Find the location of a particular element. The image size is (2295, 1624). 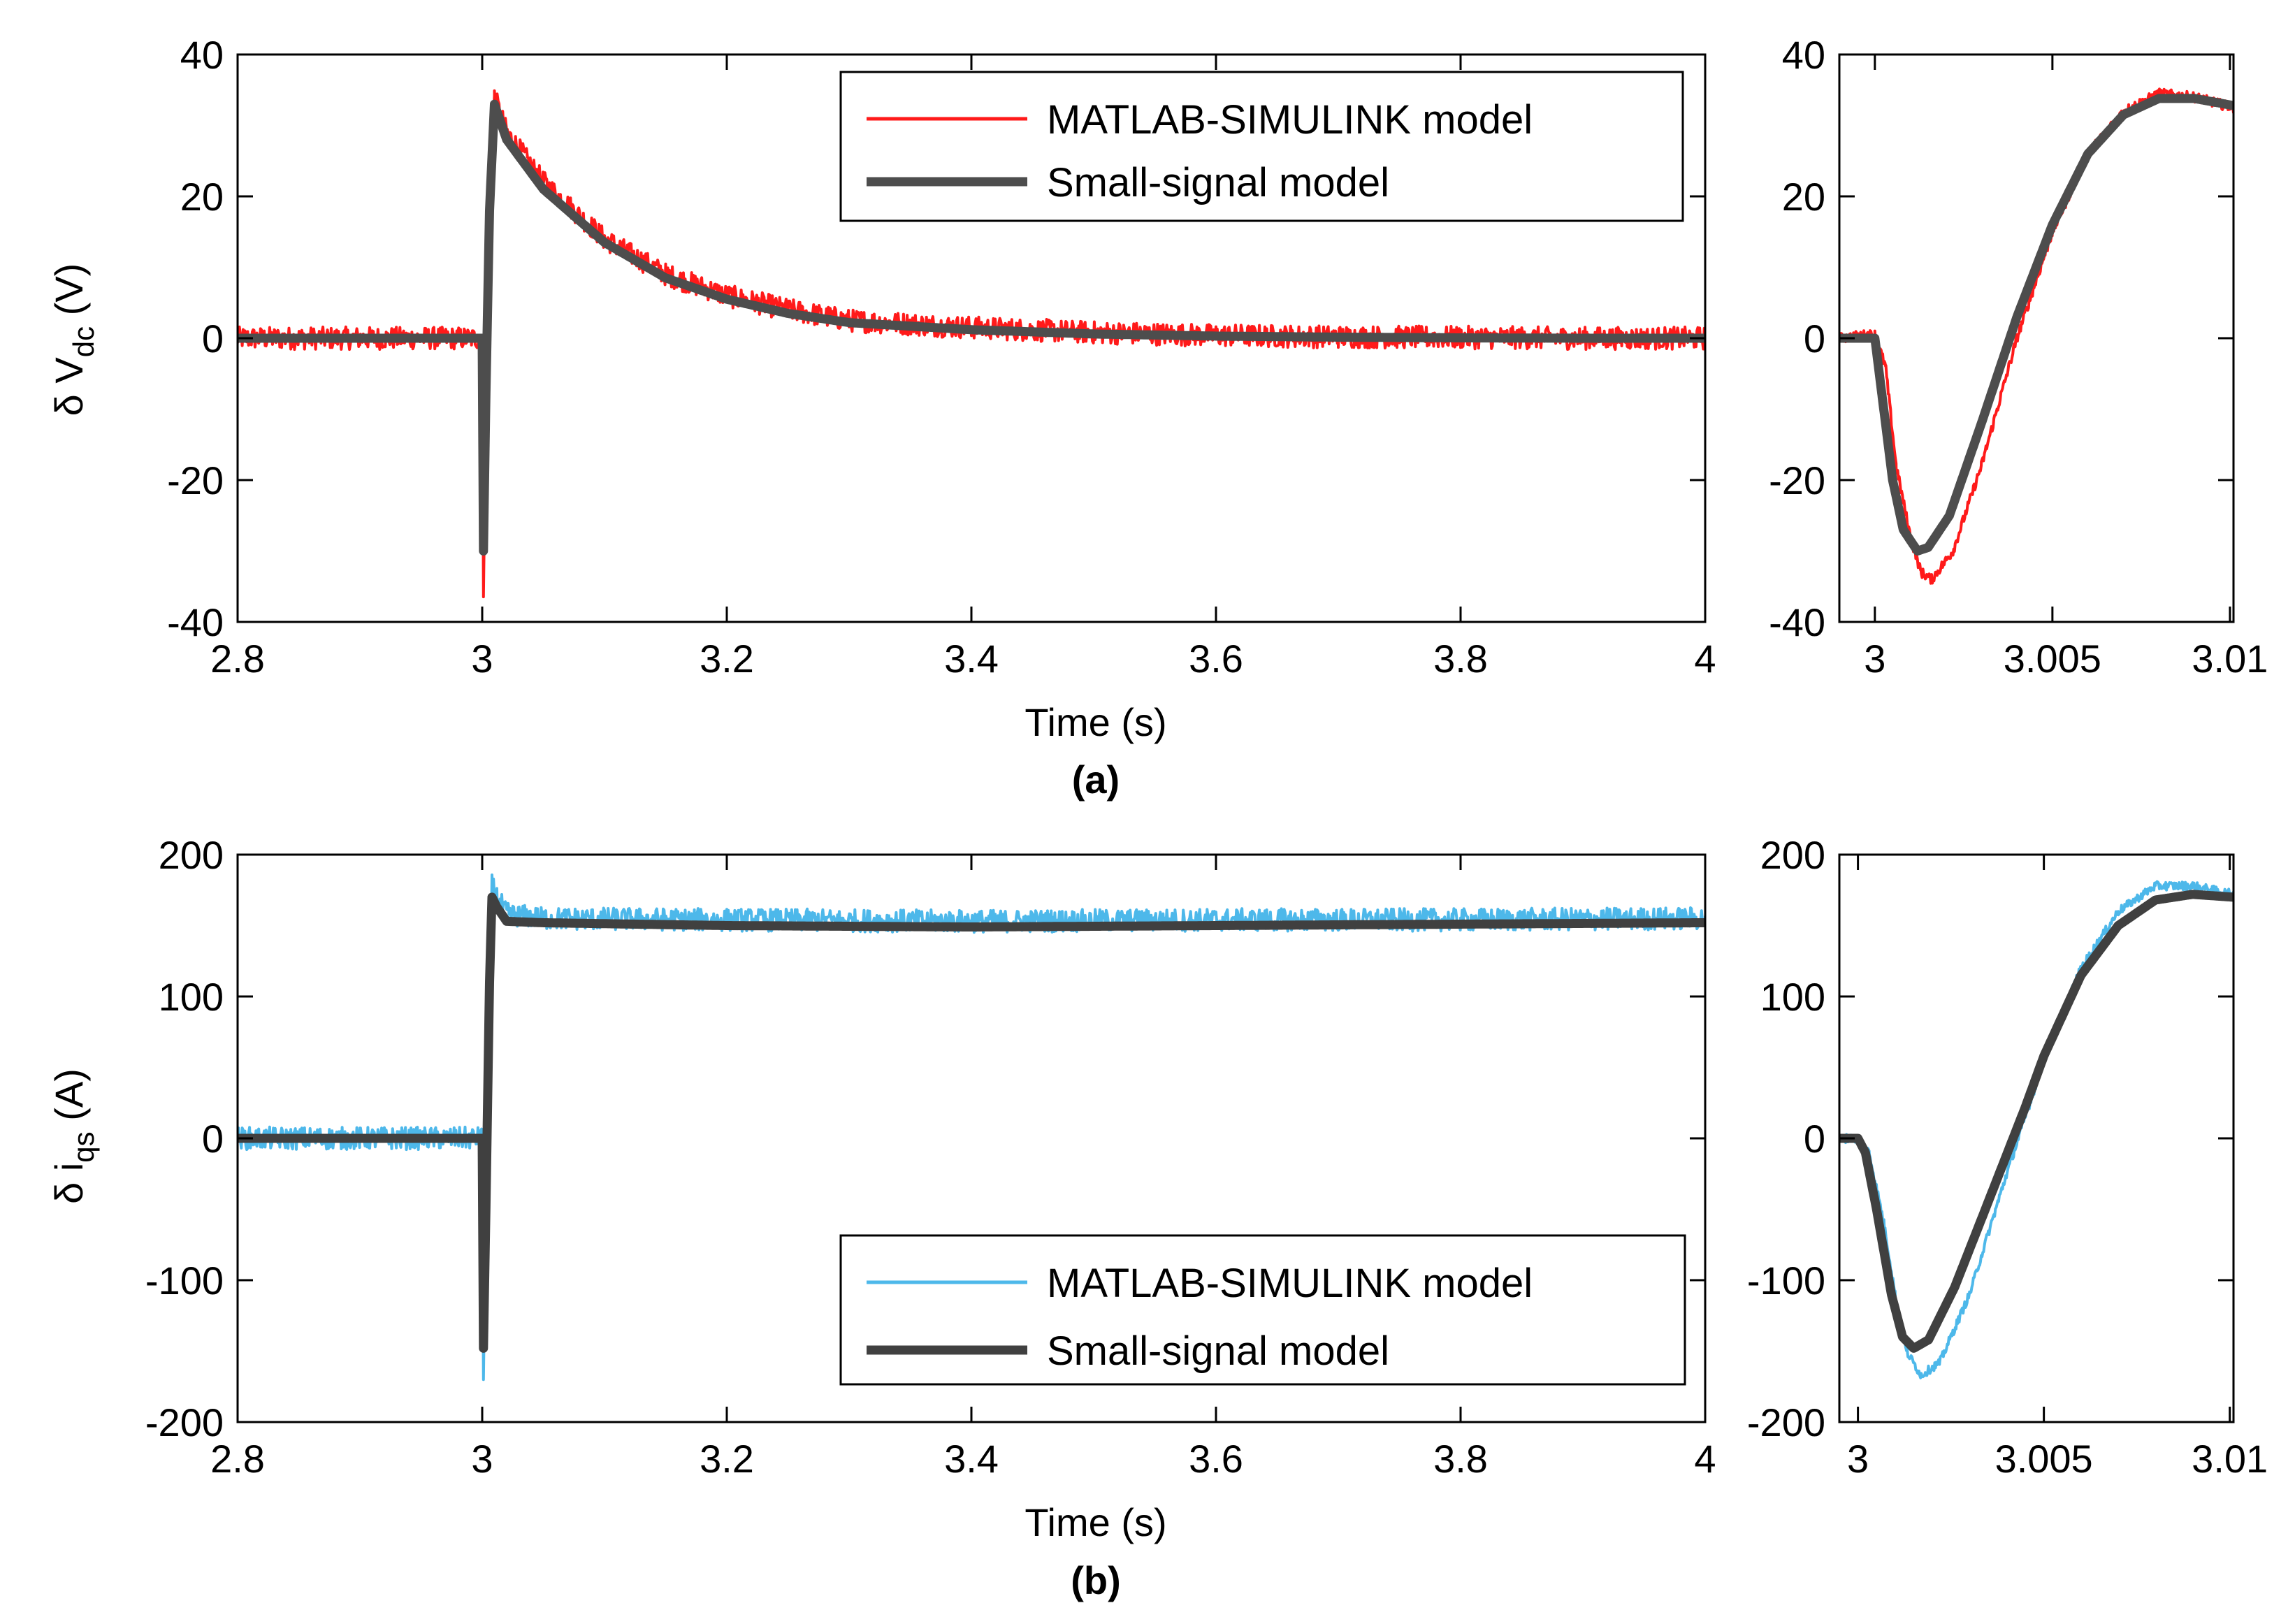

caption-b: (b) is located at coordinates (1096, 1580).